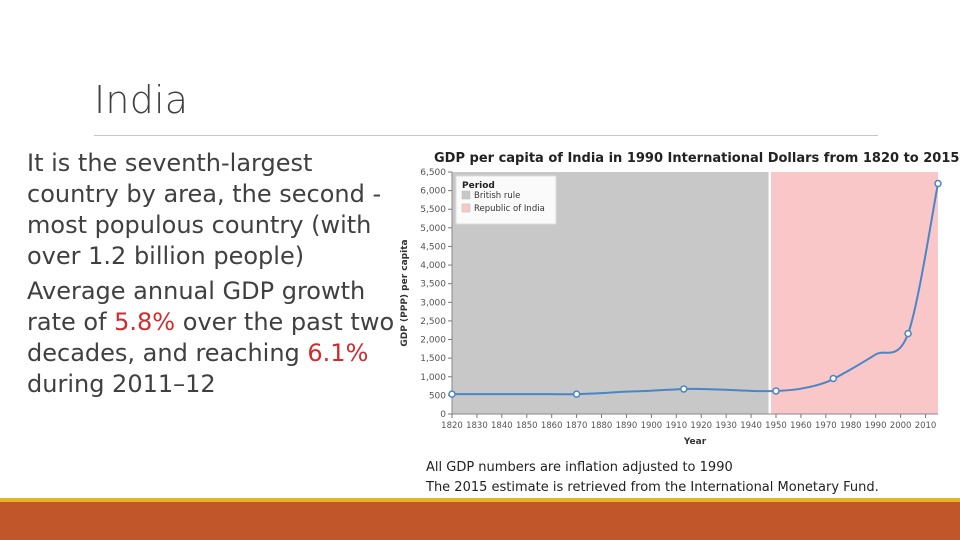 The image size is (960, 540). I want to click on legend-label-republic-of-india: Republic of India, so click(509, 209).